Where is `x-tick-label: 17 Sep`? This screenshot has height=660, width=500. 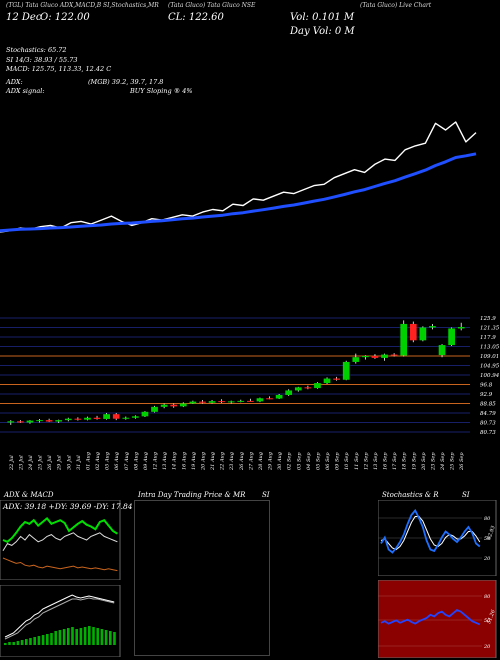 x-tick-label: 17 Sep is located at coordinates (395, 461).